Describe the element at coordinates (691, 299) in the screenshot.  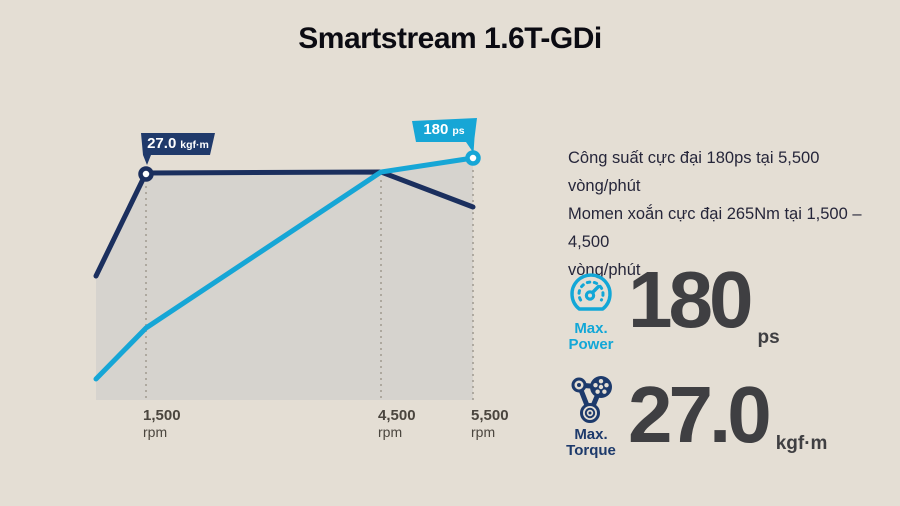
I see `max-power-value: 180` at that location.